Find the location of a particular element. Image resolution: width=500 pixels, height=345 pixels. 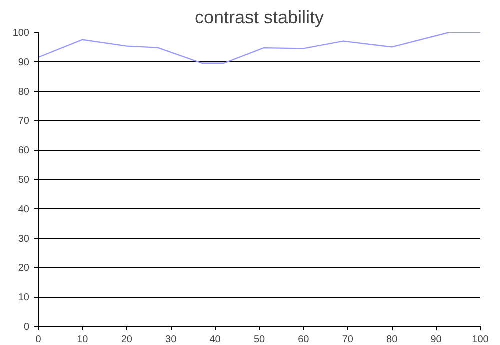

chart-title: contrast stability is located at coordinates (259, 18).